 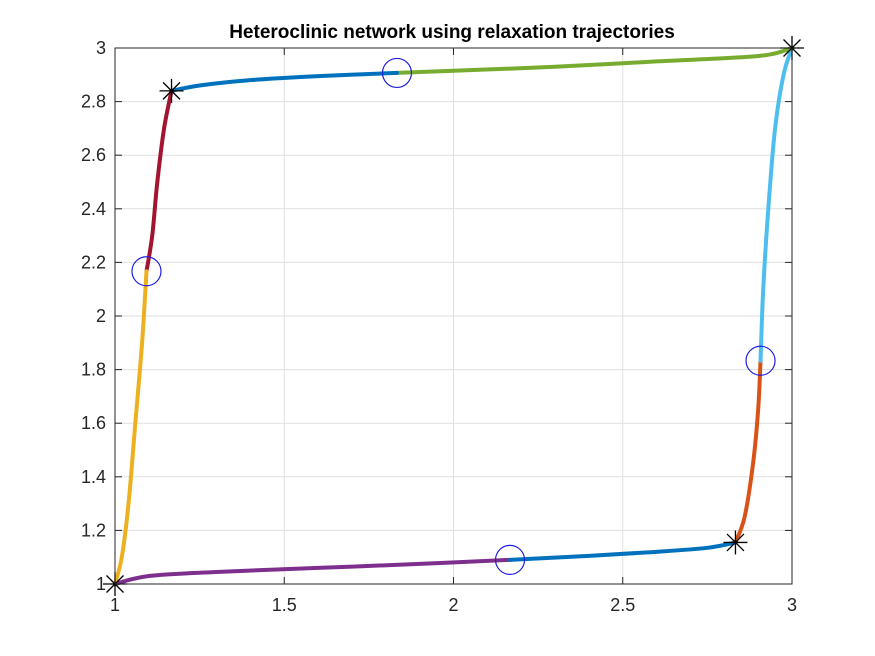 I want to click on y-tick-label: 1.6, so click(x=93, y=423).